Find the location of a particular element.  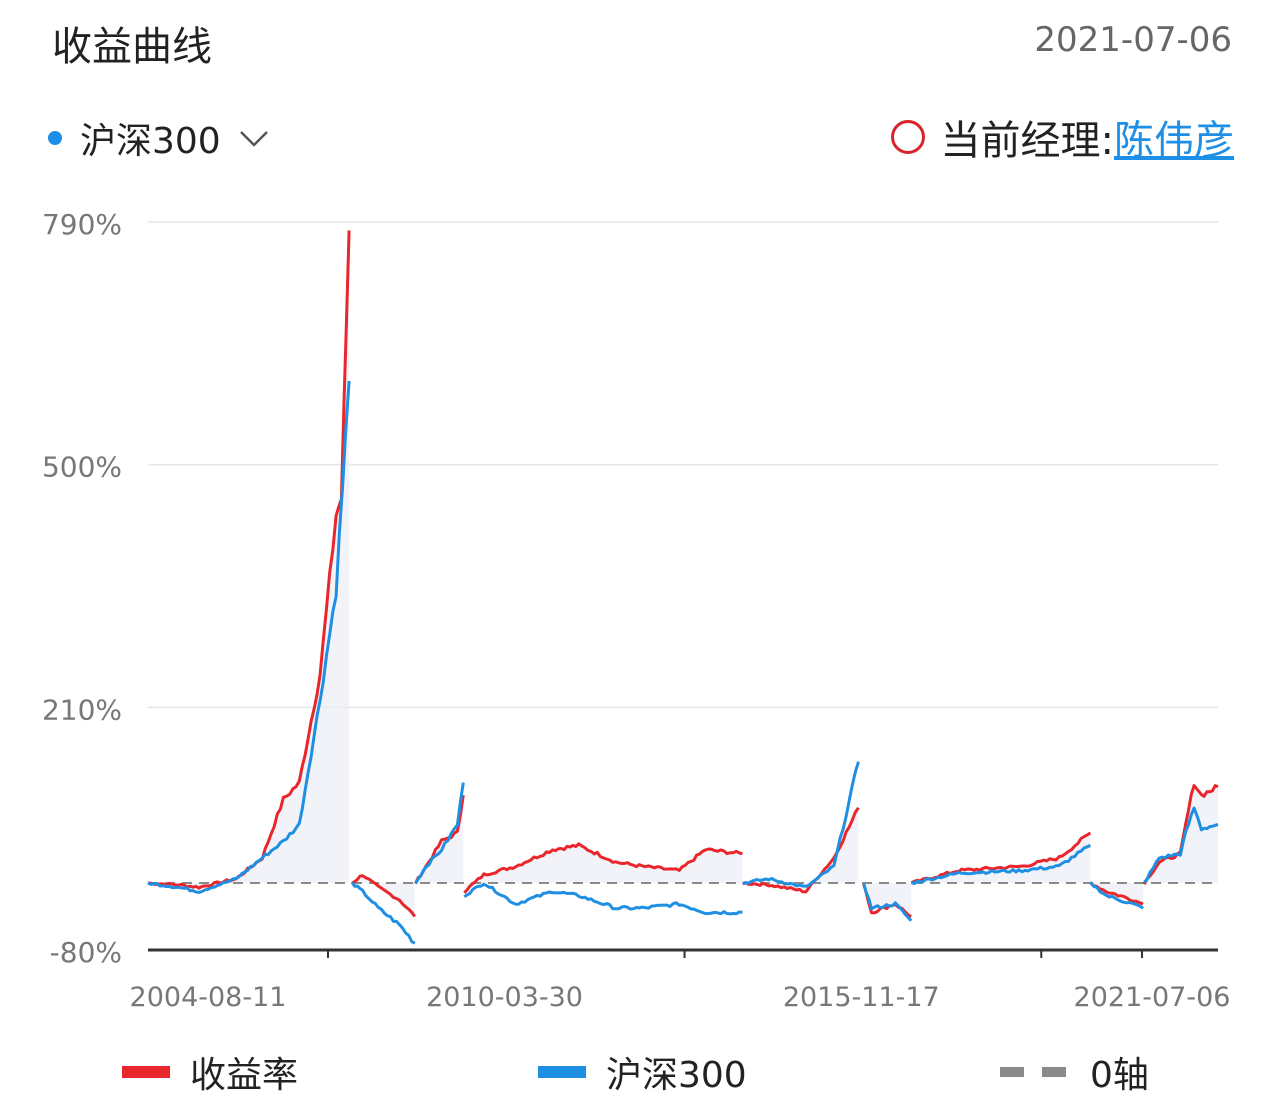

legend-item-zero-axis: 0轴 is located at coordinates (1074, 1072).